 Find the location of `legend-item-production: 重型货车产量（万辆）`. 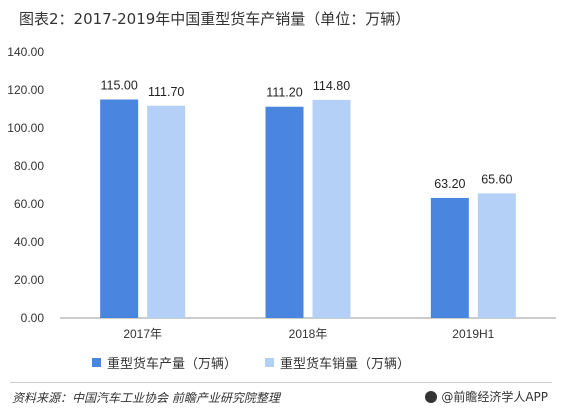

legend-item-production: 重型货车产量（万辆） is located at coordinates (164, 362).